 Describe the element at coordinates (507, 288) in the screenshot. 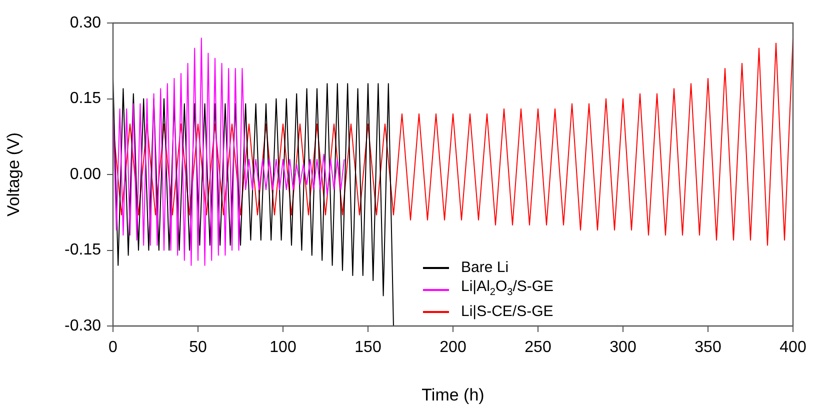

I see `legend-label: Li|Al$_{2}$O$_{3}$/S-GE` at that location.